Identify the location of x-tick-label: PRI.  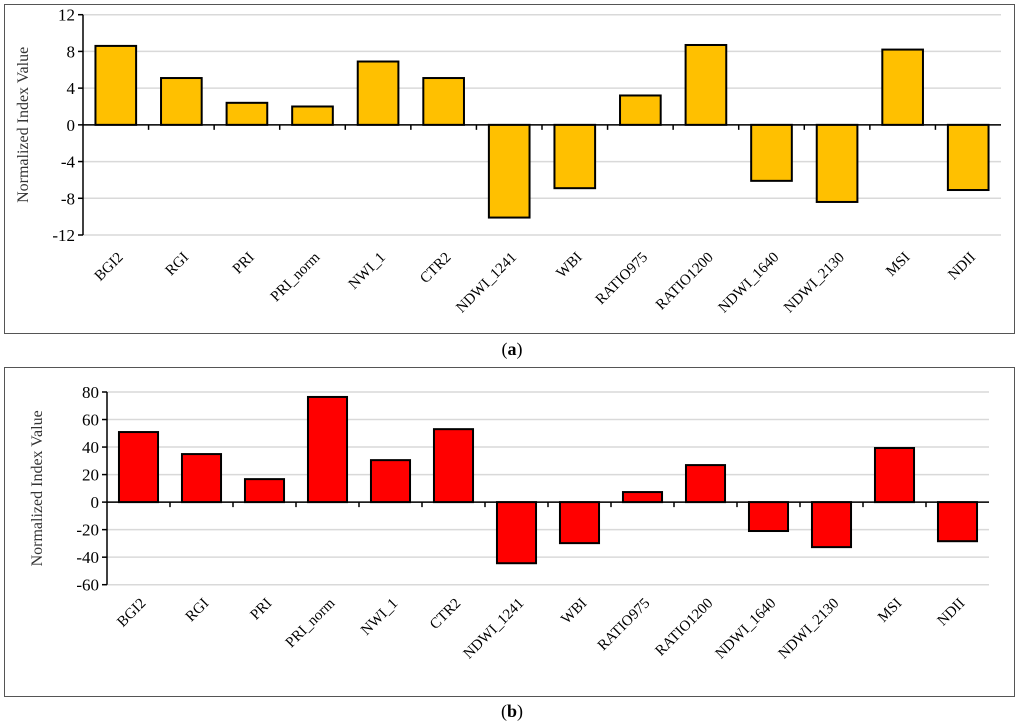
(262, 610).